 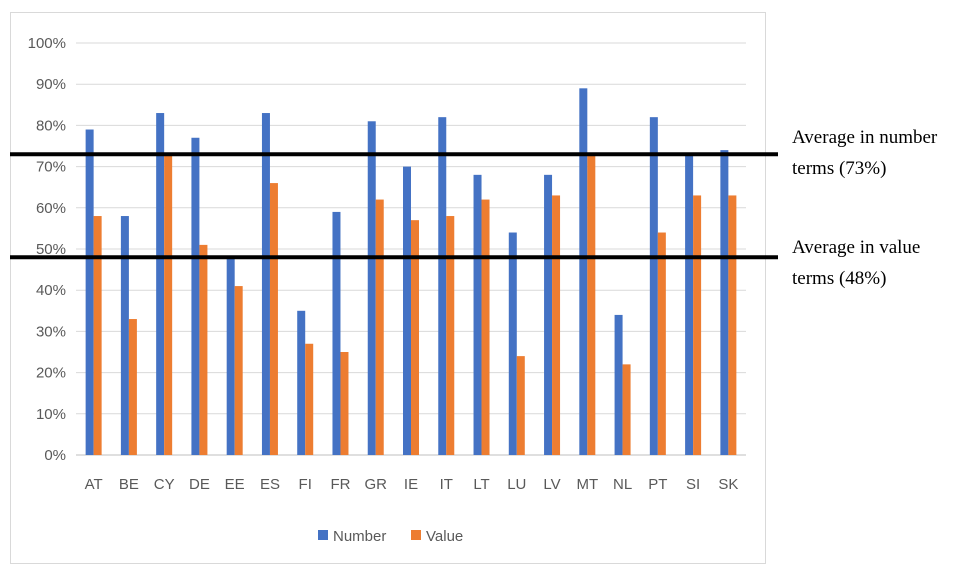 What do you see at coordinates (444, 536) in the screenshot?
I see `legend-label-value: Value` at bounding box center [444, 536].